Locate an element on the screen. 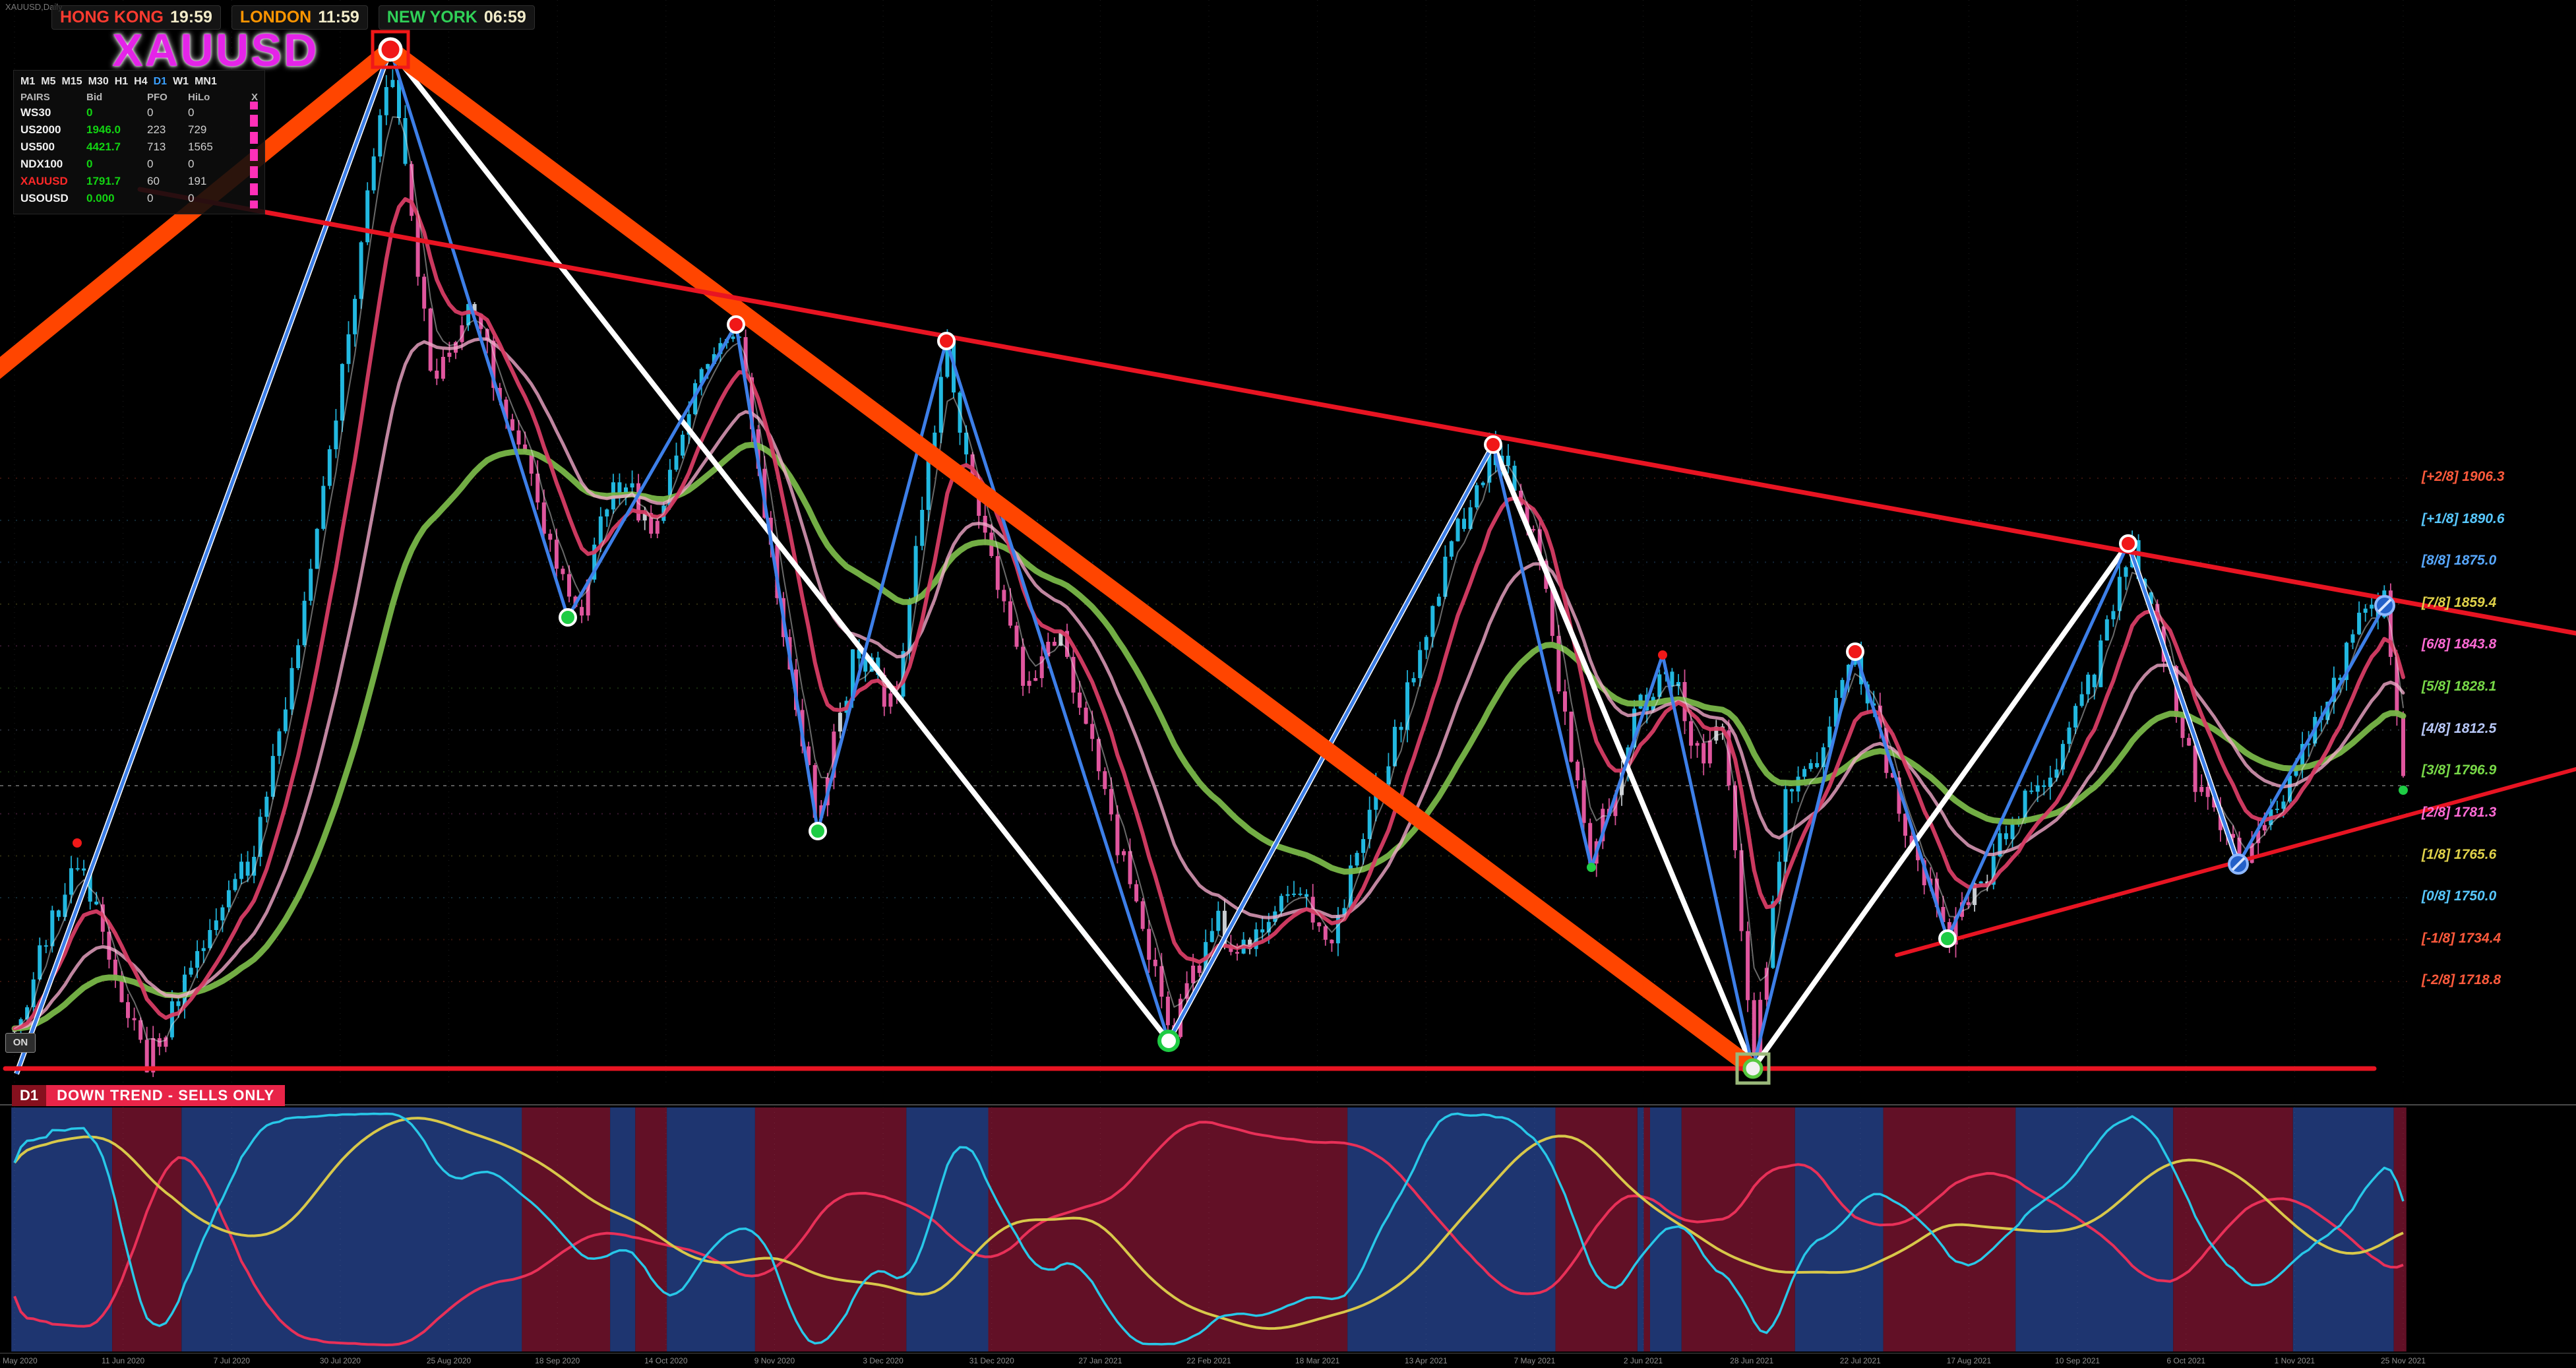 This screenshot has width=2576, height=1368. timeframe-button-mn1: MN1 is located at coordinates (206, 81).